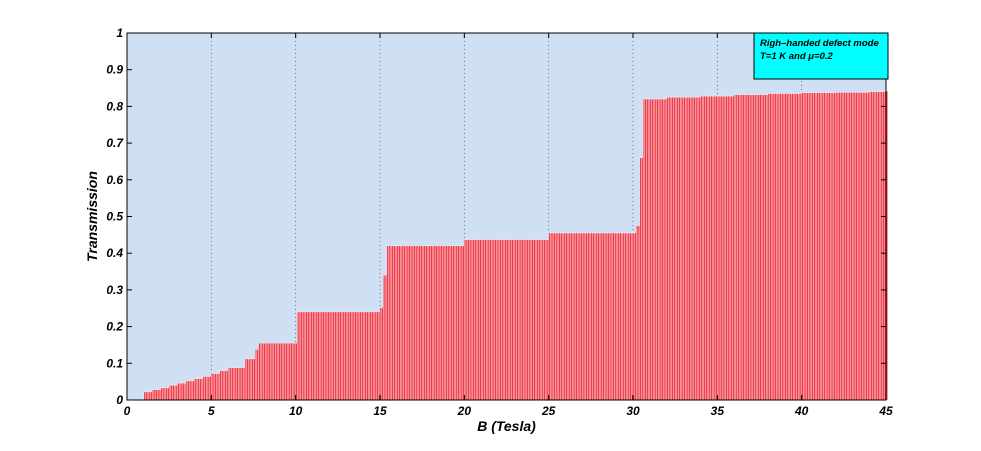 The height and width of the screenshot is (451, 981). Describe the element at coordinates (92, 216) in the screenshot. I see `y-axis-label: Transmission` at that location.